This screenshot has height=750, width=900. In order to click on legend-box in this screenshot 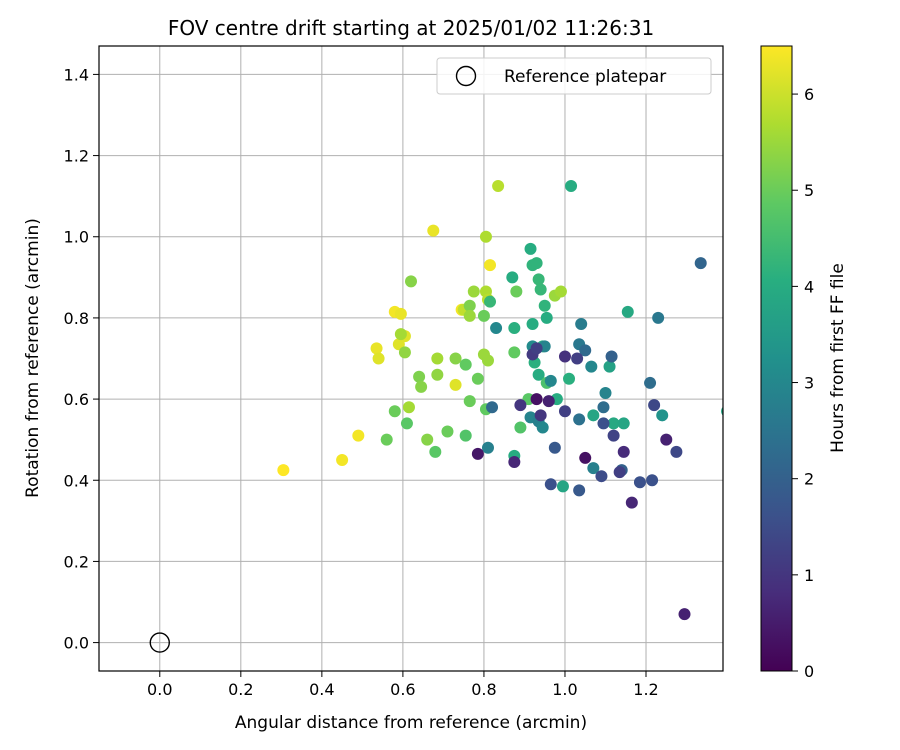, I will do `click(574, 76)`.